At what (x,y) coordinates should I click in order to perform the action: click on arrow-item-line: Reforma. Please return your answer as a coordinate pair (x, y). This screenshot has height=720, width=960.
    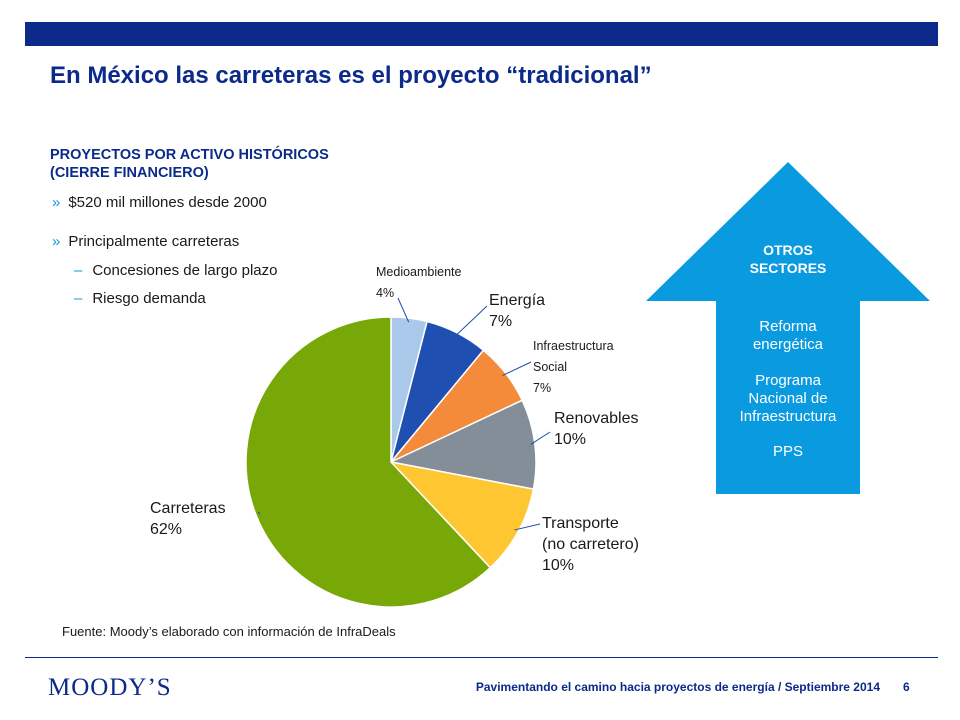
    Looking at the image, I should click on (788, 326).